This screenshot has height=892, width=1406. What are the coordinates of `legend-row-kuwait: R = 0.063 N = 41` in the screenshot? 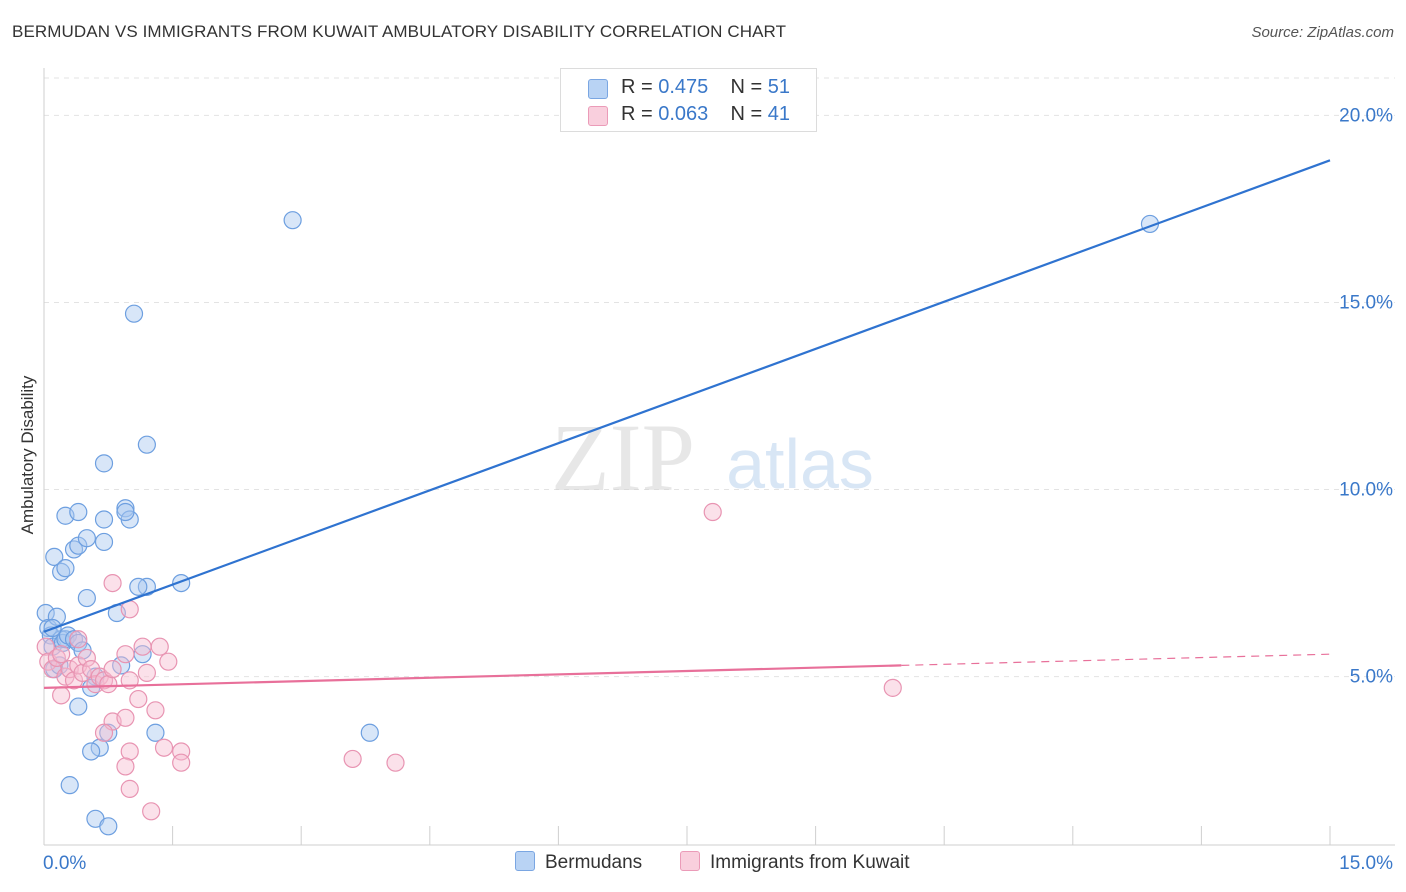 It's located at (688, 115).